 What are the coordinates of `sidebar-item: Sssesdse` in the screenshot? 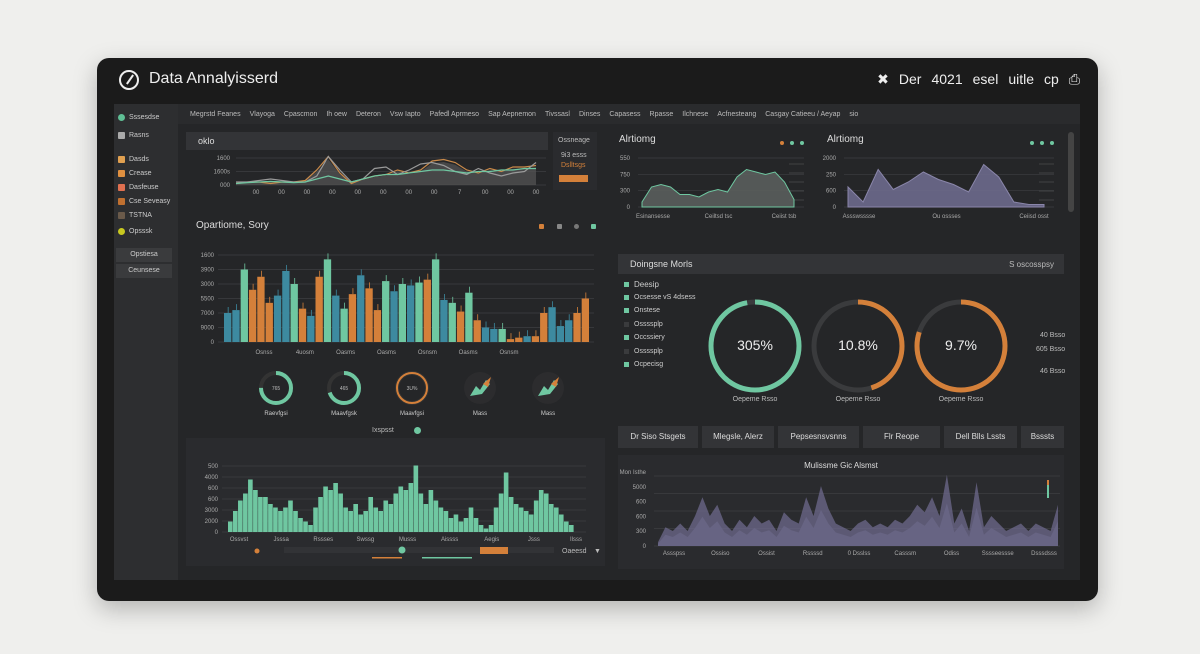 It's located at (138, 117).